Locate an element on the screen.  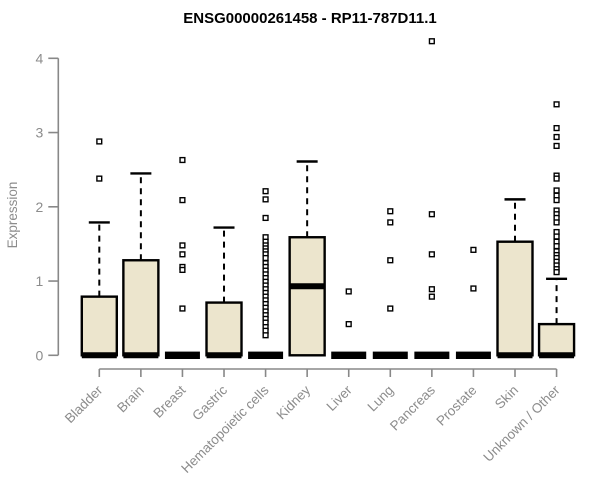
box-skin is located at coordinates (515, 278).